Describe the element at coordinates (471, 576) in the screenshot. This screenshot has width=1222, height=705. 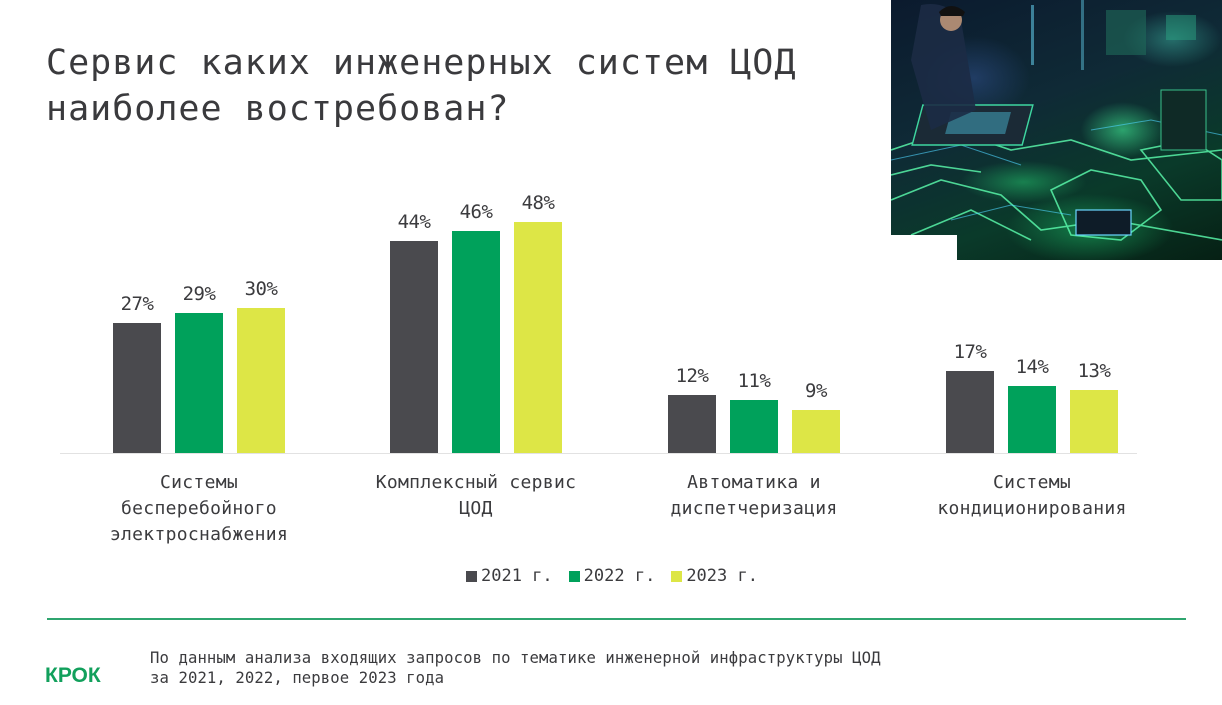
I see `legend-swatch-2021` at that location.